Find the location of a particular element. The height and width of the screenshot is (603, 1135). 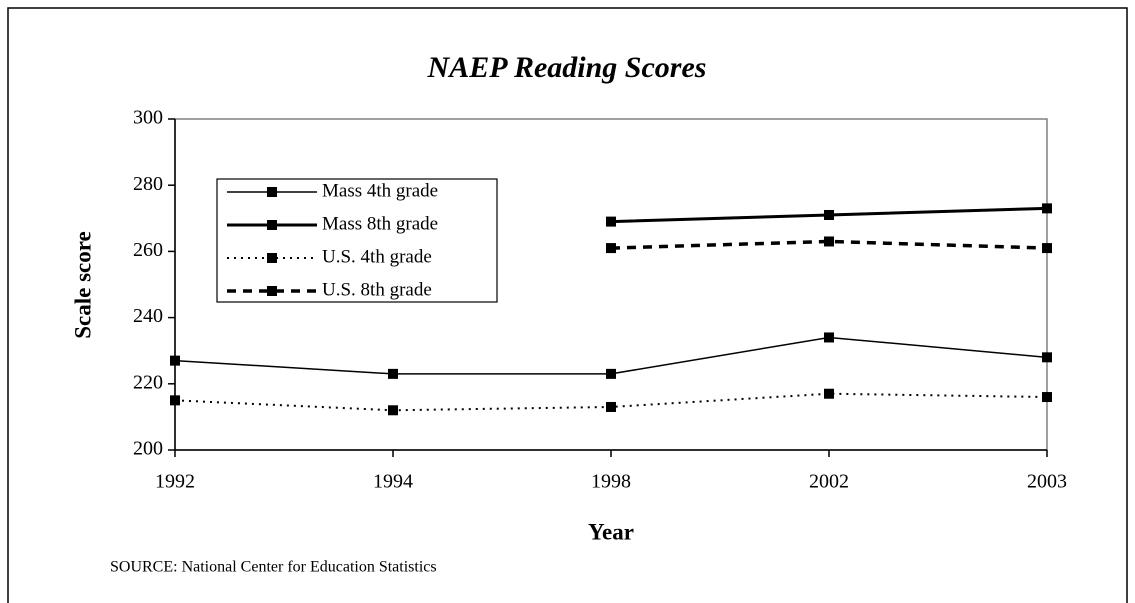

x-tick-label: 1992 is located at coordinates (175, 482).